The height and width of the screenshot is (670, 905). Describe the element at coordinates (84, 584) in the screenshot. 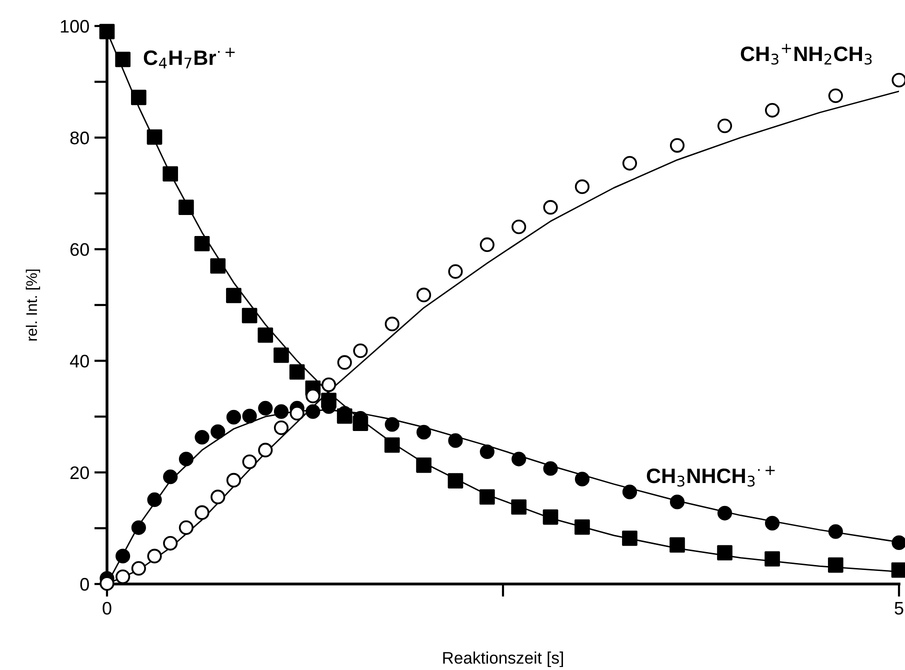

I see `y-tick-label: 0` at that location.